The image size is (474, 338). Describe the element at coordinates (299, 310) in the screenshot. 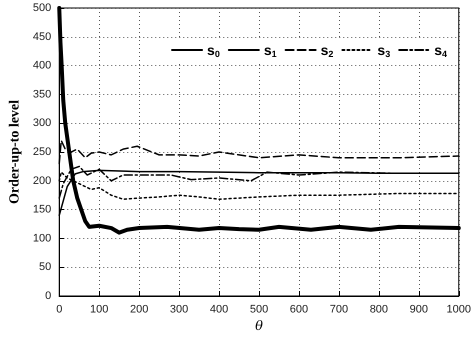

I see `x-tick-label: 600` at that location.